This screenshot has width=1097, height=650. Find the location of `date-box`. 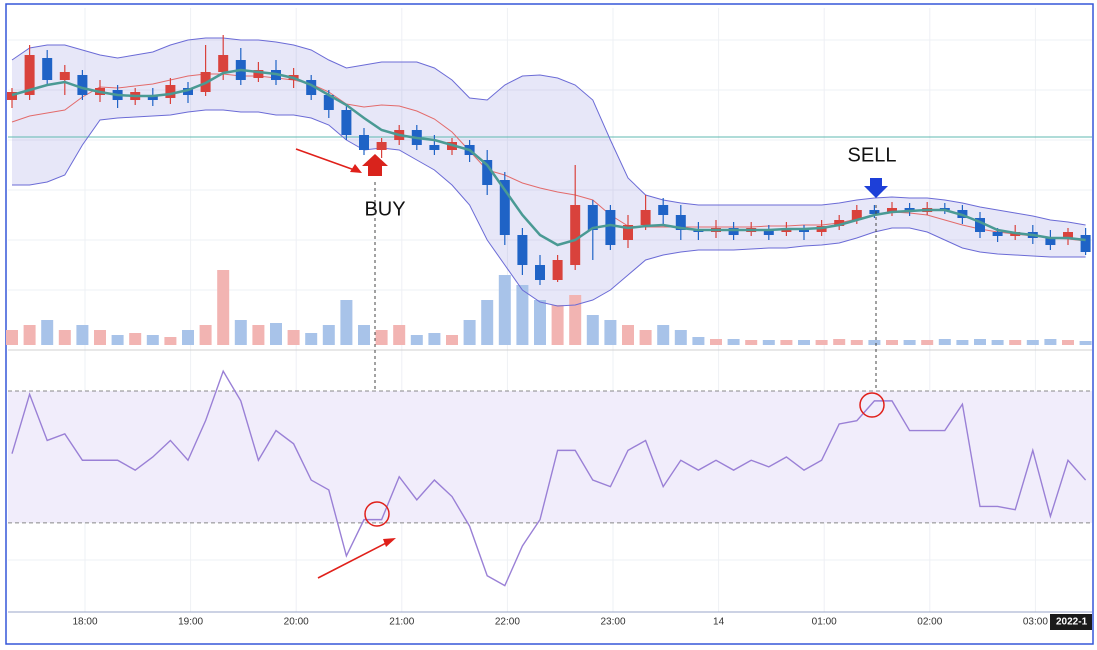

date-box is located at coordinates (1071, 622).